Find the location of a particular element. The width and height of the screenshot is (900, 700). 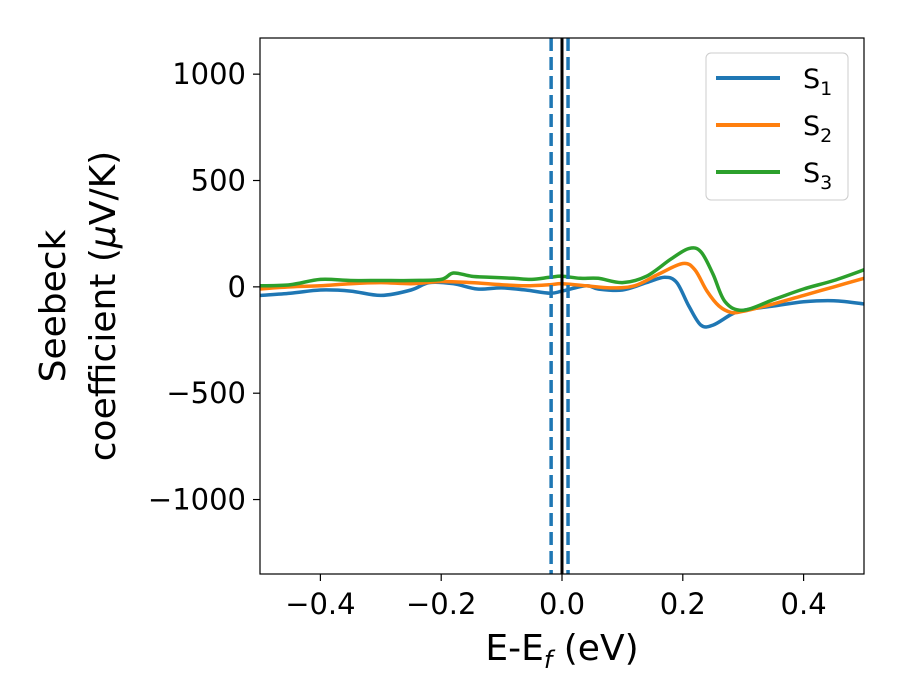

x-axis: −0.4 −0.2 0.0 0.2 0.4 is located at coordinates (556, 597).